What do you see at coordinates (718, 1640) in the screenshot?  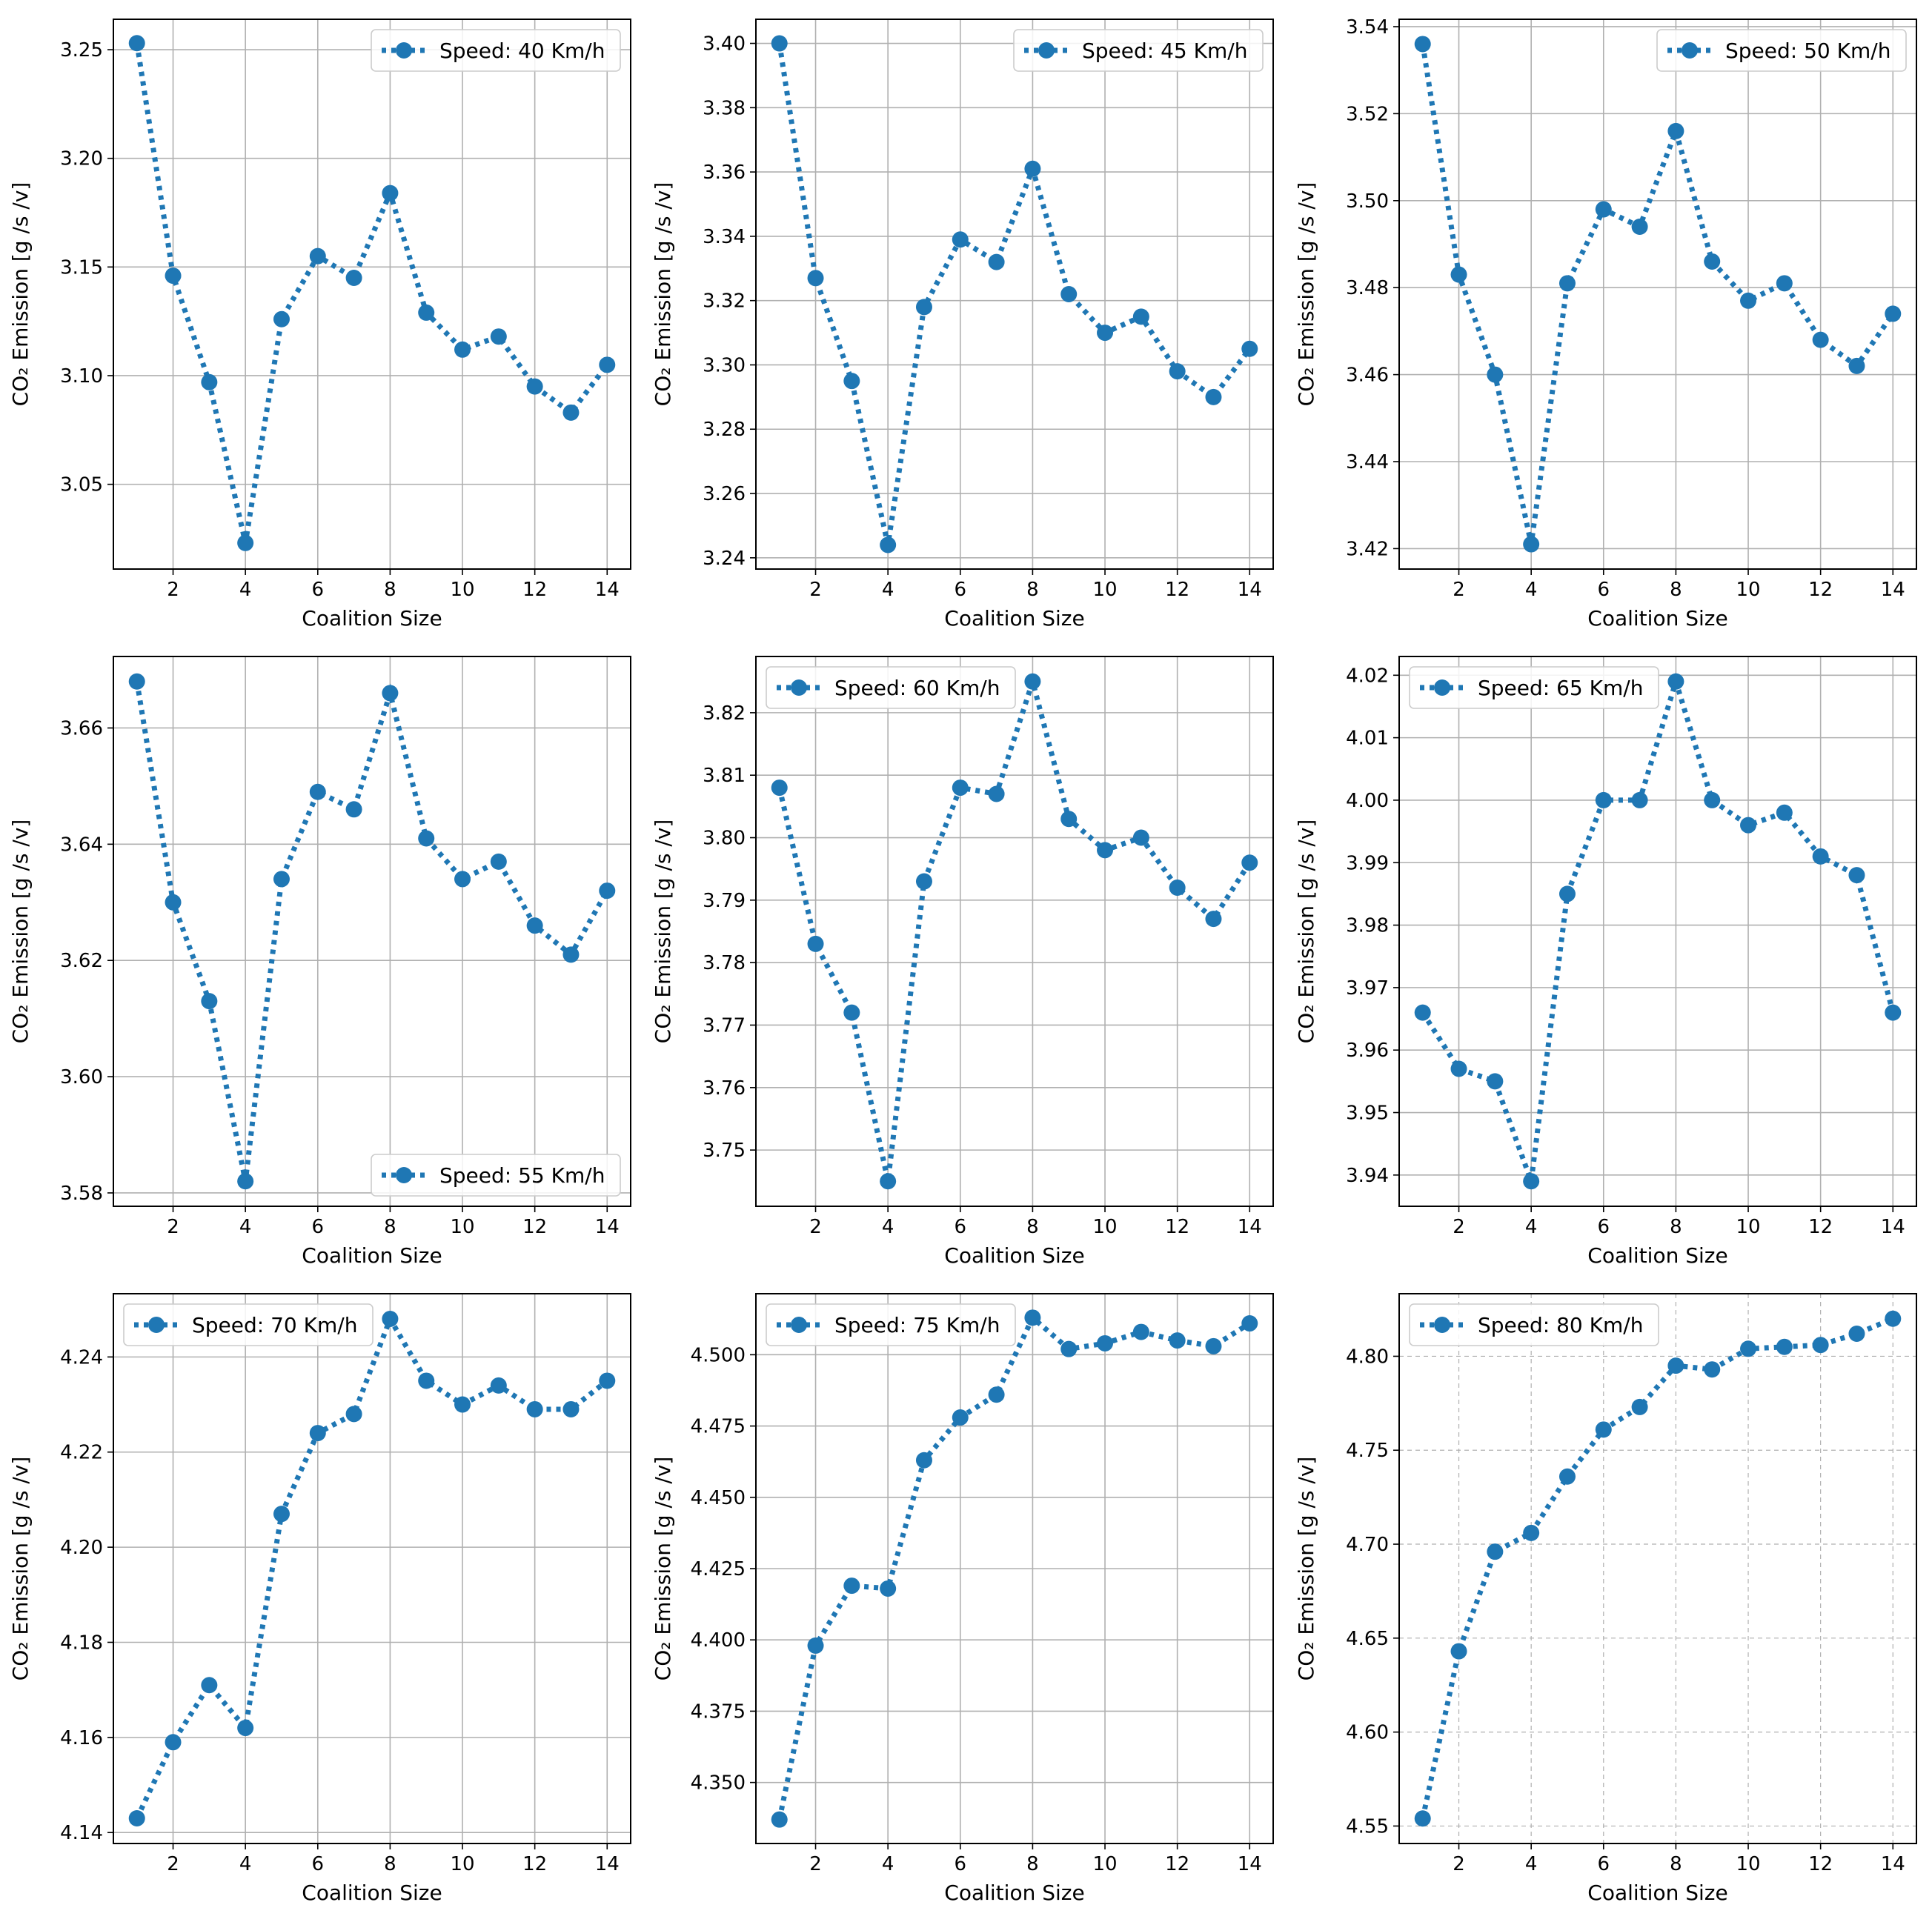 I see `y-tick-label: 4.400` at bounding box center [718, 1640].